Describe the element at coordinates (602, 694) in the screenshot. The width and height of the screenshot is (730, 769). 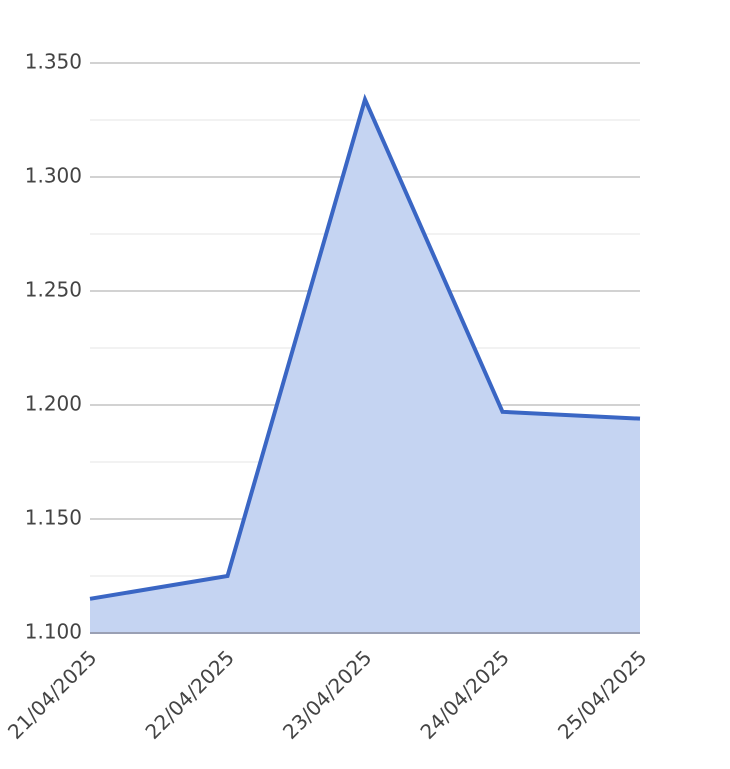
I see `x-tick-label: 25/04/2025` at that location.